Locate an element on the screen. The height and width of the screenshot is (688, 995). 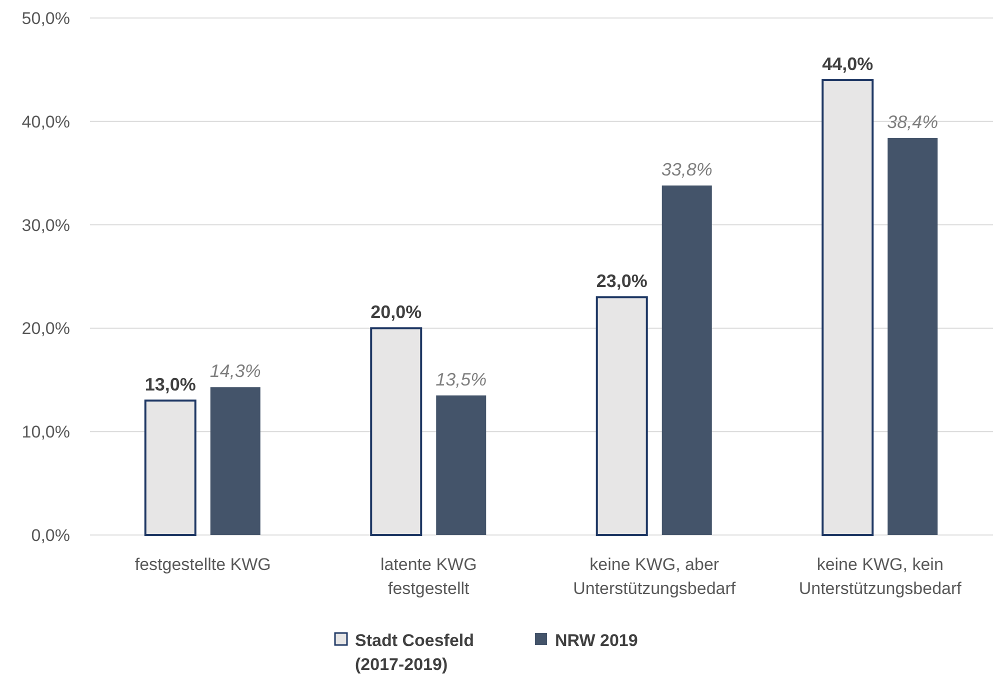
data-label: 44,0% is located at coordinates (848, 64).